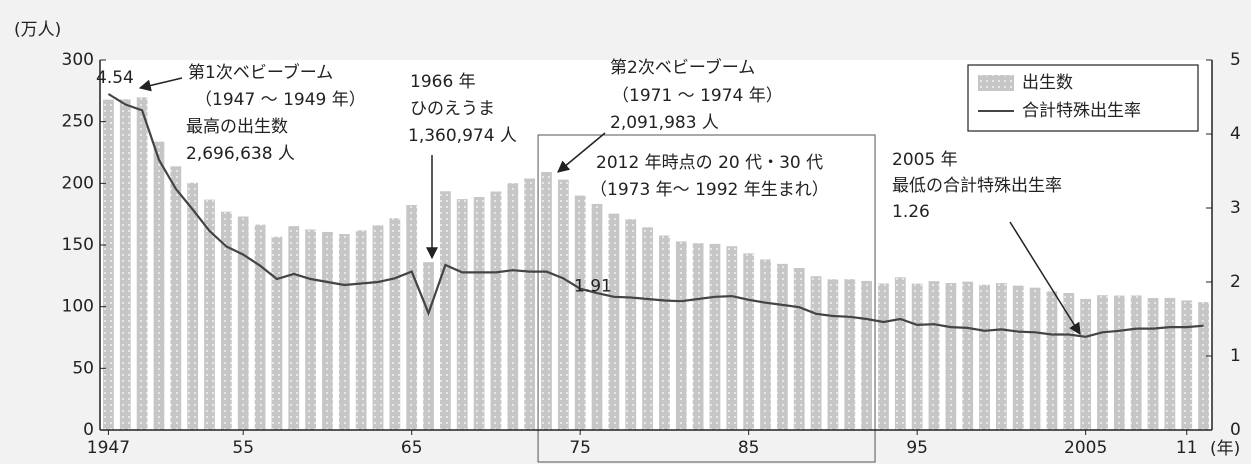 Image resolution: width=1251 pixels, height=464 pixels. I want to click on y2-tick-label: 2, so click(1235, 282).